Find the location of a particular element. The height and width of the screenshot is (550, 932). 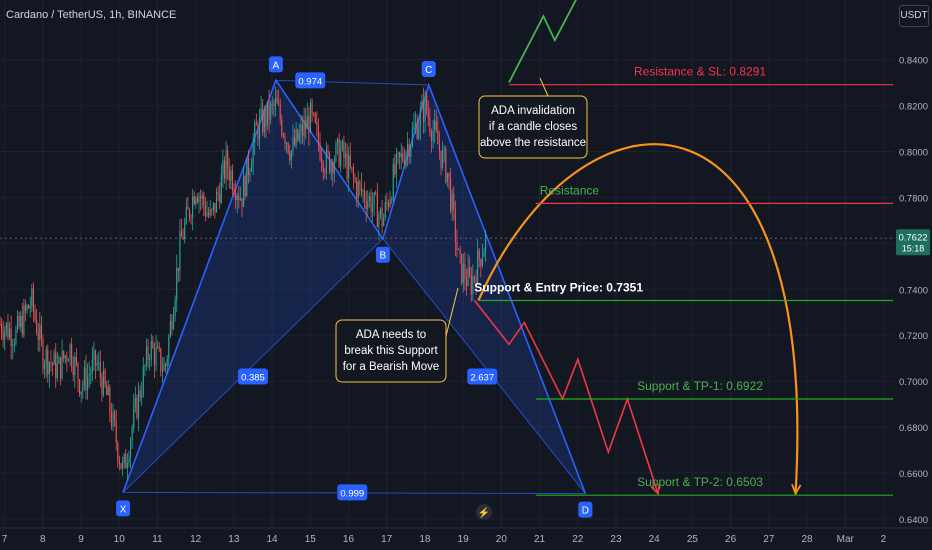

price-tick-label: 0.7800 is located at coordinates (913, 198).